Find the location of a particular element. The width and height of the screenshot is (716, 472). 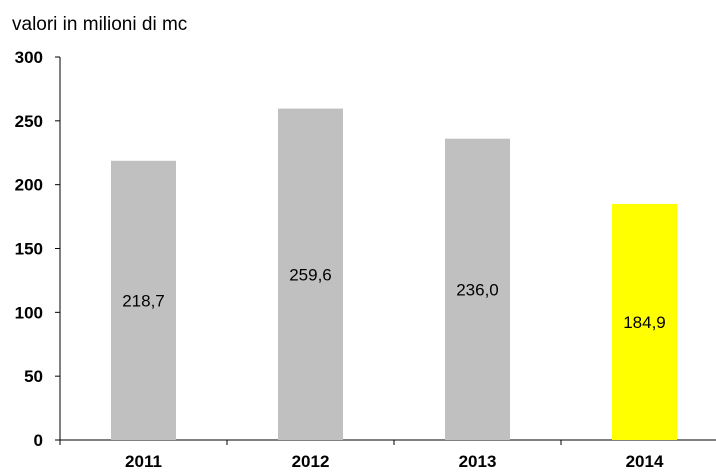

bar-value-label: 218,7 is located at coordinates (143, 300).